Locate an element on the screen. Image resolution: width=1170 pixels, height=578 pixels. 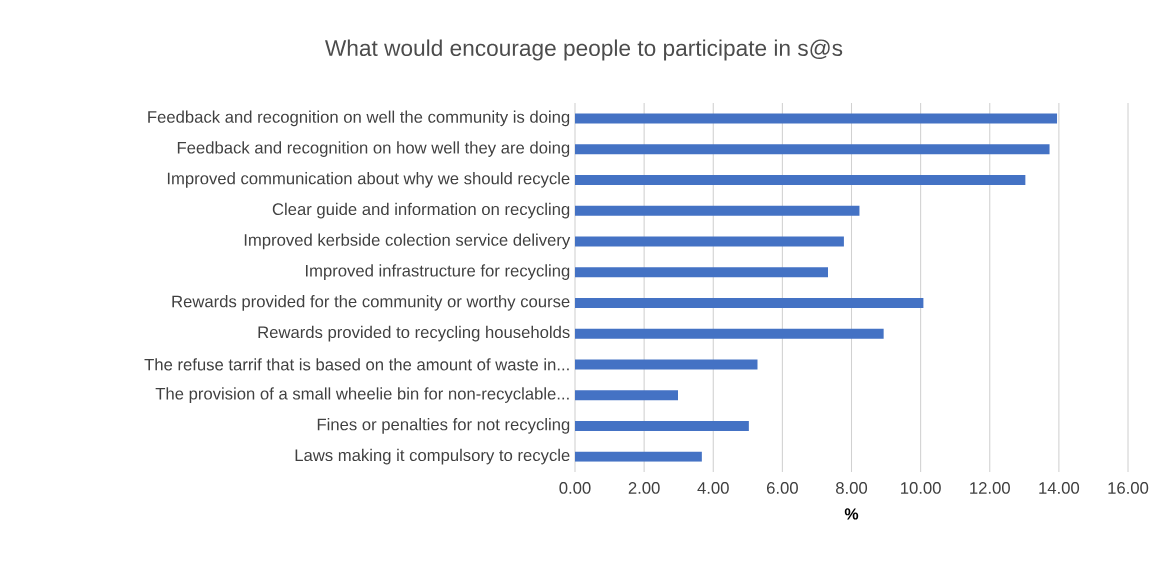
y-tick-label: Improved communication about why we should recycle is located at coordinates (368, 180).